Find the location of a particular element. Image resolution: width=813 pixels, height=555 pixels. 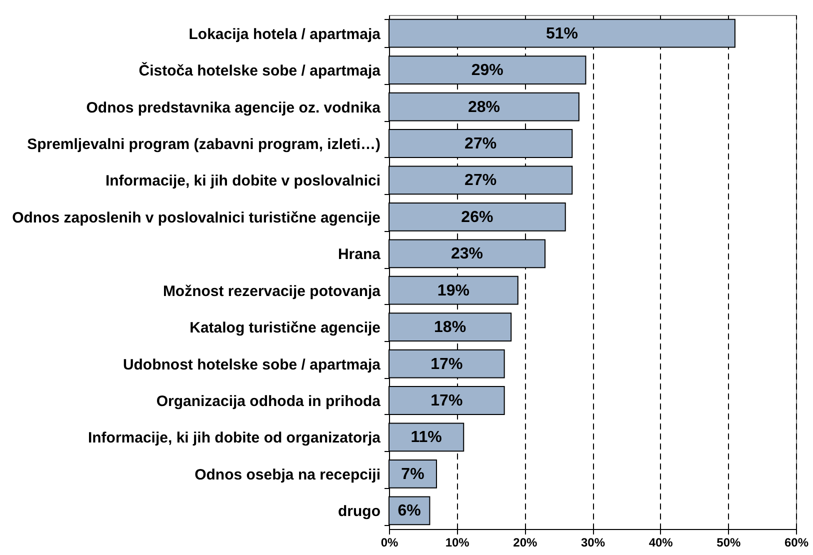

data-label: 6% is located at coordinates (409, 511).